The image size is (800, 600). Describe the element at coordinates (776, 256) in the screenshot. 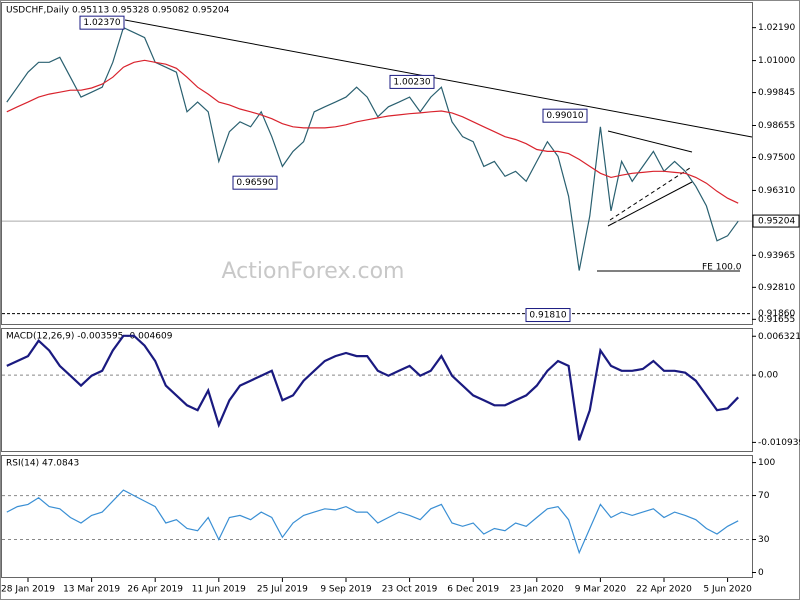

I see `y-tick-label: 0.93965` at that location.